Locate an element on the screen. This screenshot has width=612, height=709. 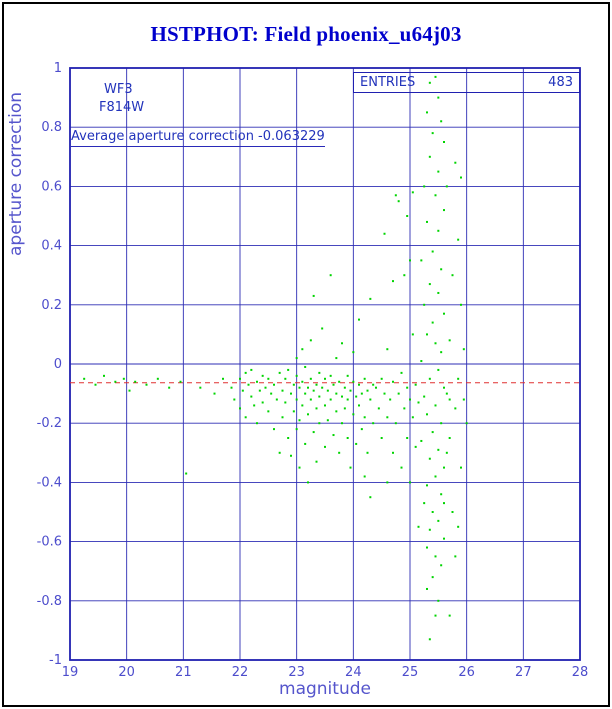
x-tick-label: 26 is located at coordinates (466, 672).